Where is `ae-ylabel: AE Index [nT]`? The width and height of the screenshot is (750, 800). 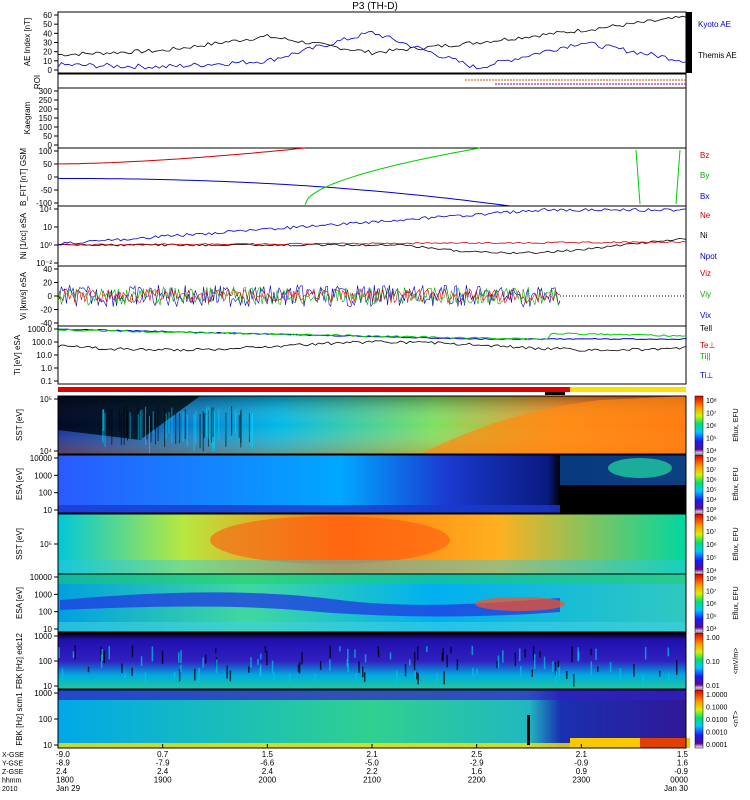 ae-ylabel: AE Index [nT] is located at coordinates (27, 42).